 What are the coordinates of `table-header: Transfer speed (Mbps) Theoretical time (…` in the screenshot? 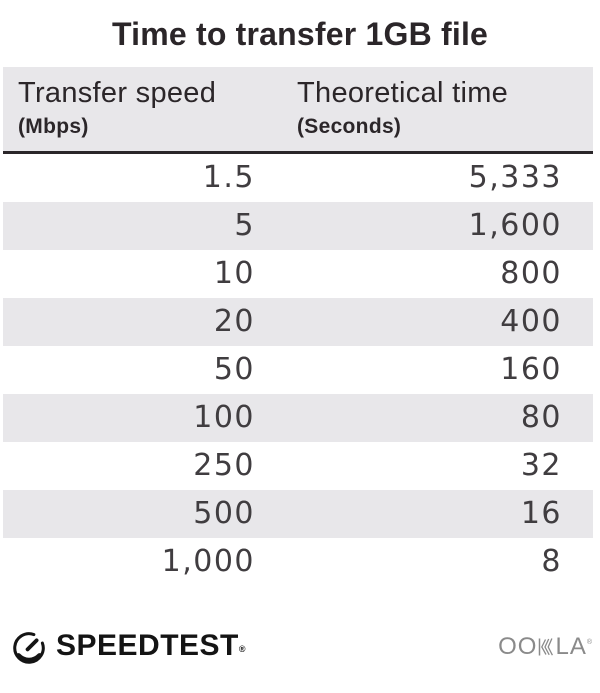 It's located at (298, 110).